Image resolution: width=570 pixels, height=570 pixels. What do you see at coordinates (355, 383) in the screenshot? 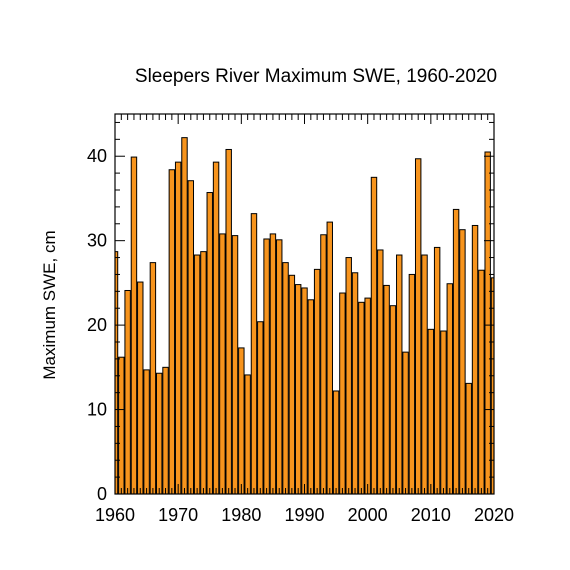
I see `bar-1998` at bounding box center [355, 383].